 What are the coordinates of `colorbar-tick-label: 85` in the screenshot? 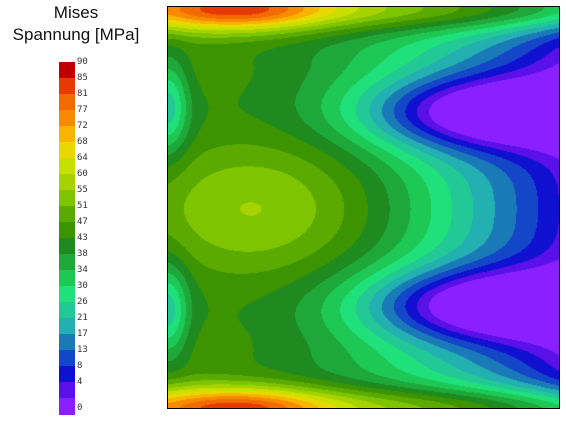 It's located at (82, 78).